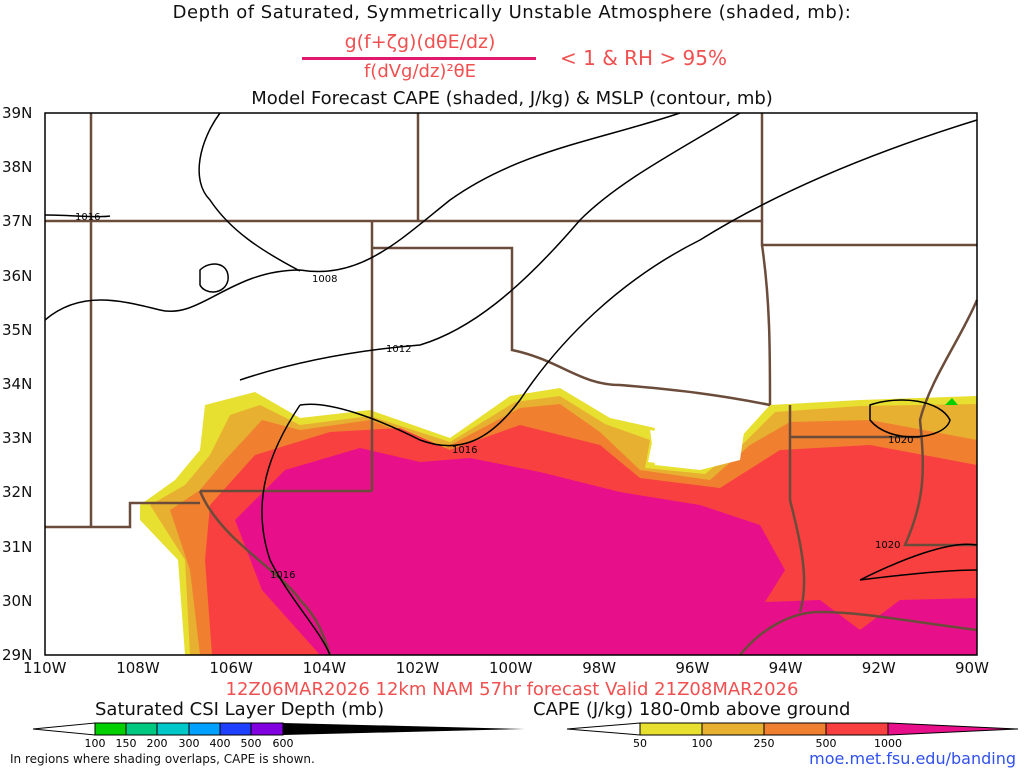 Image resolution: width=1024 pixels, height=768 pixels. What do you see at coordinates (17, 492) in the screenshot?
I see `lat-tick-label: 32N` at bounding box center [17, 492].